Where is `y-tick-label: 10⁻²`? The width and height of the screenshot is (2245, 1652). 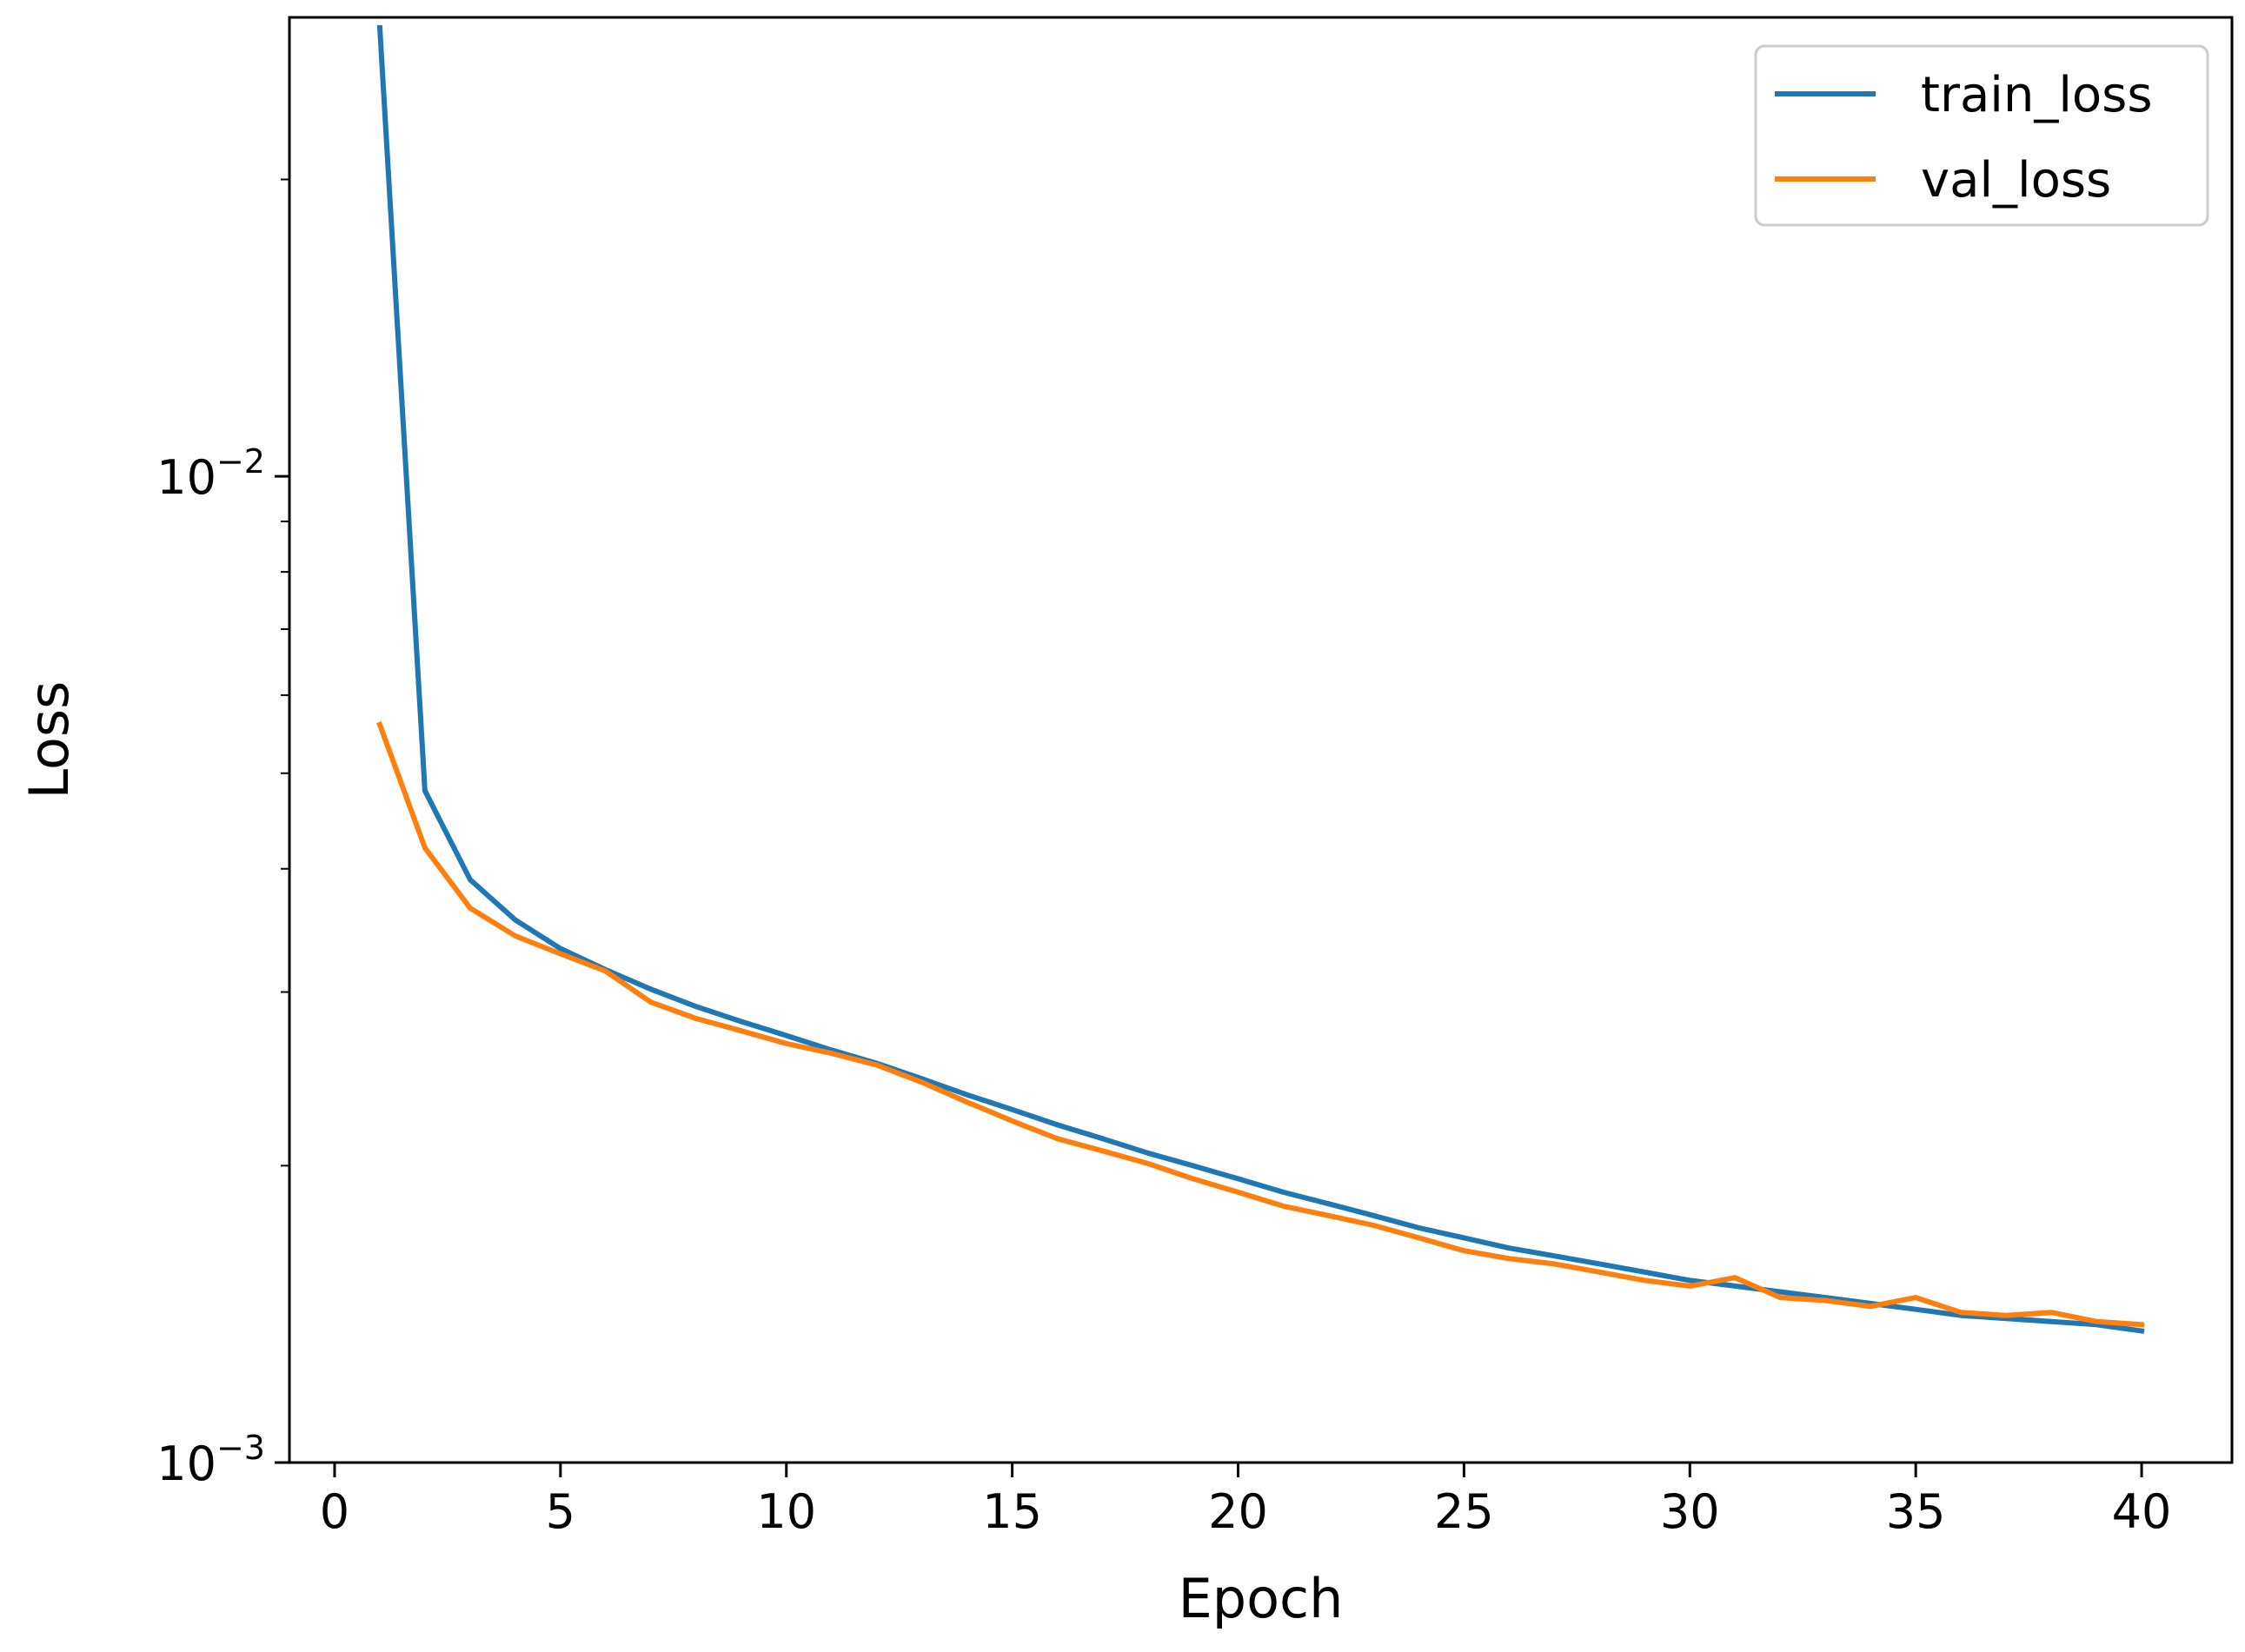
y-tick-label: 10⁻² is located at coordinates (210, 474).